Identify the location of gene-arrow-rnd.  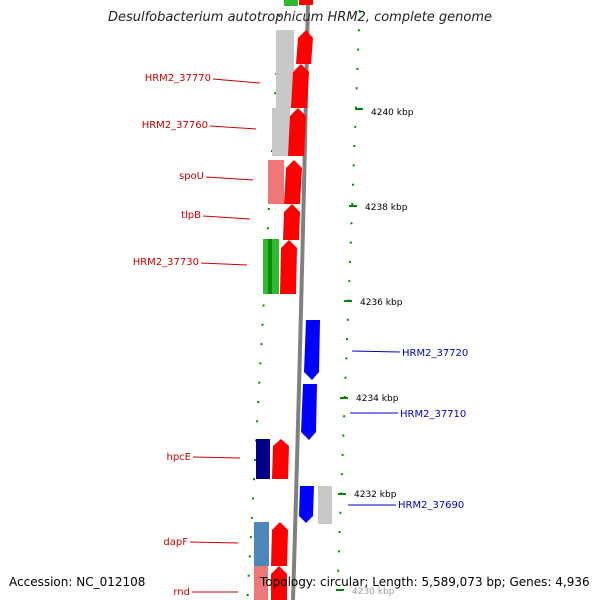
(279, 583).